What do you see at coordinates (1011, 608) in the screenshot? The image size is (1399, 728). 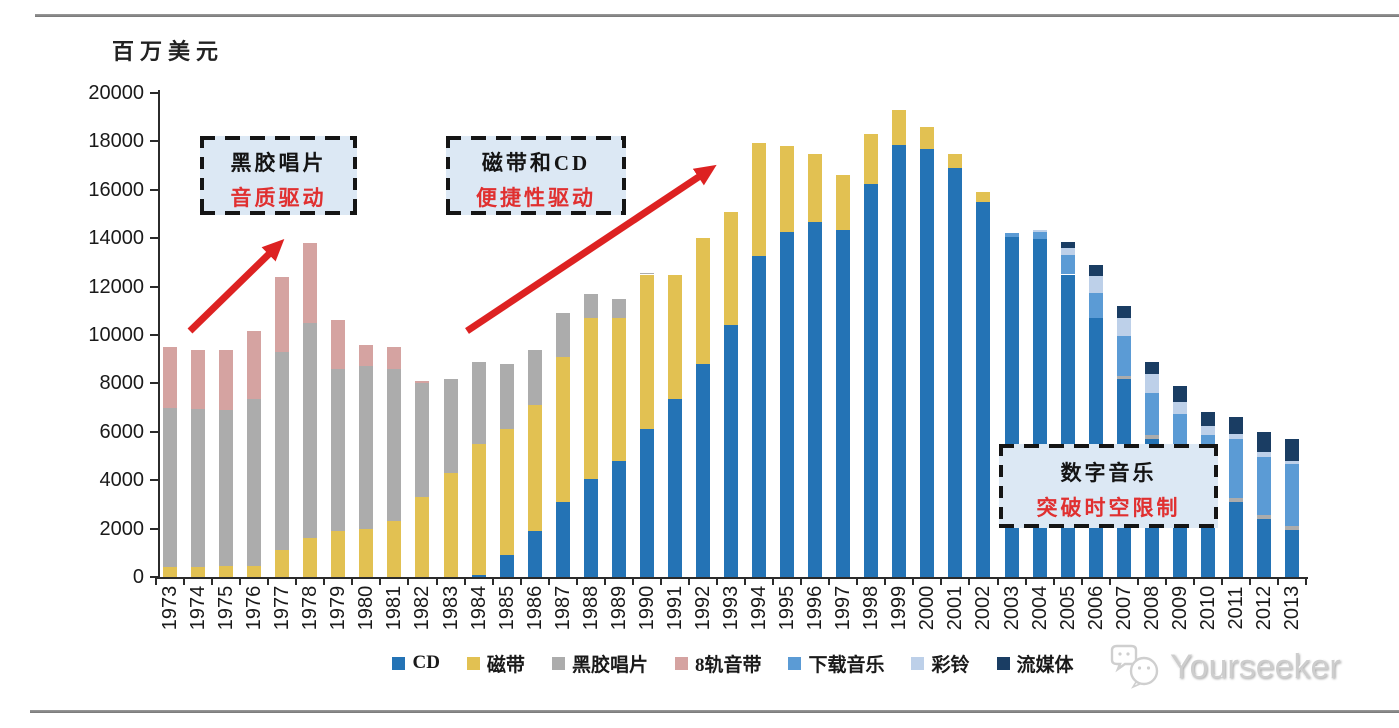 I see `x-label-2003: 2003` at bounding box center [1011, 608].